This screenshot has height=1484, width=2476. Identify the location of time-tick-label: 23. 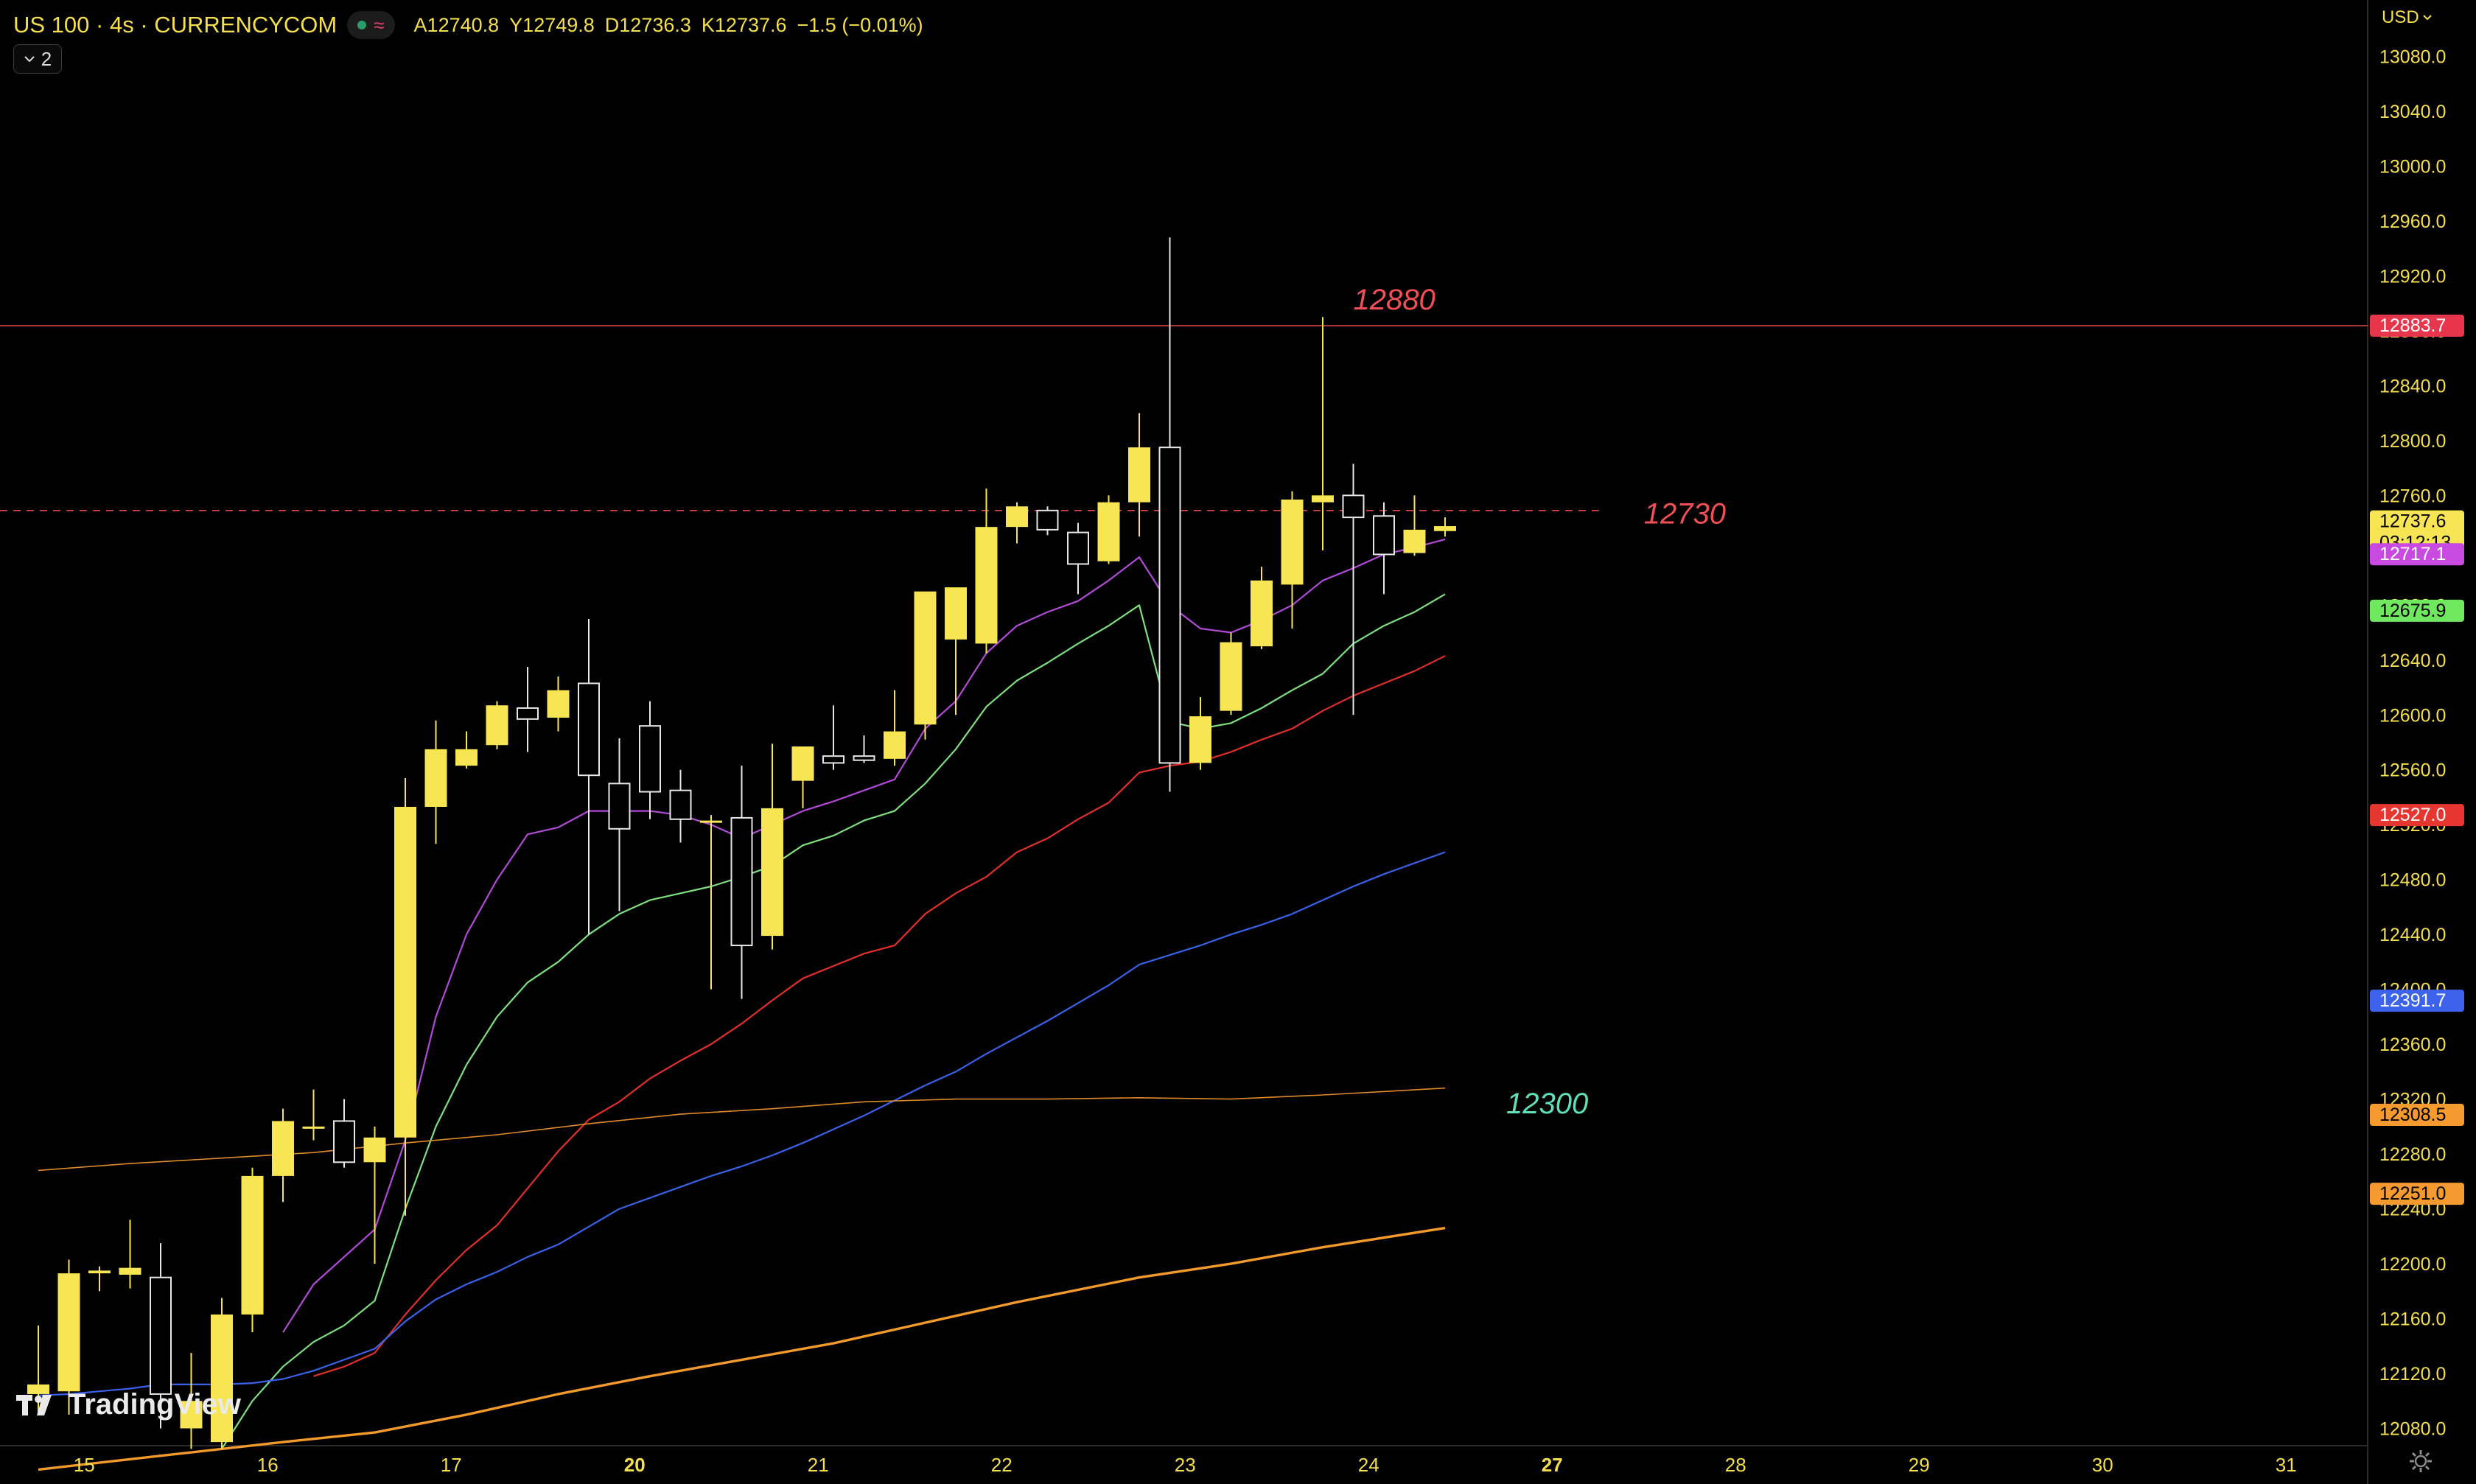
(1185, 1465).